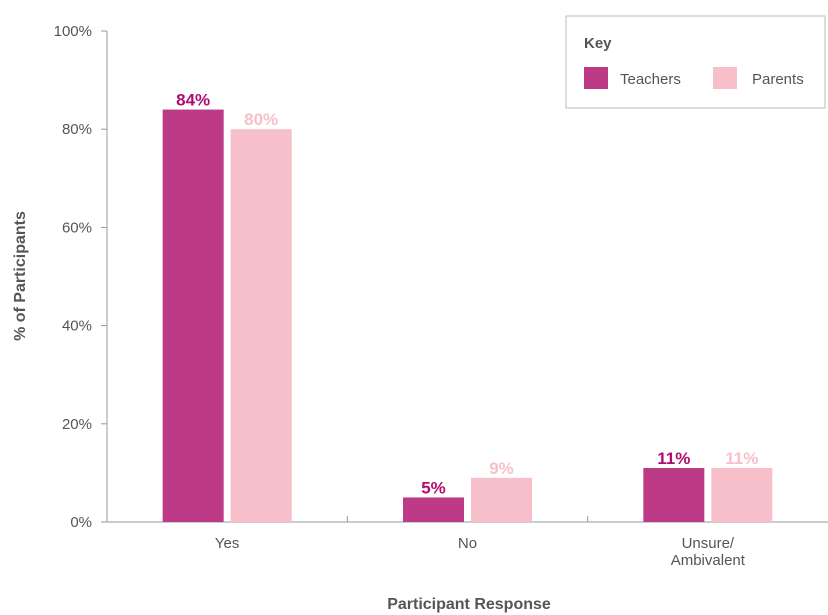 This screenshot has height=615, width=828. Describe the element at coordinates (227, 543) in the screenshot. I see `x-category-label: Yes` at that location.